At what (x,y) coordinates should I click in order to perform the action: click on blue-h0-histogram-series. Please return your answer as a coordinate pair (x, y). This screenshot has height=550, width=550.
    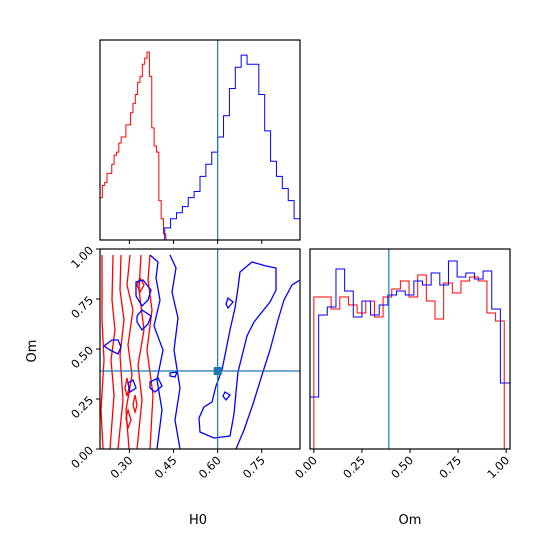
    Looking at the image, I should click on (200, 147).